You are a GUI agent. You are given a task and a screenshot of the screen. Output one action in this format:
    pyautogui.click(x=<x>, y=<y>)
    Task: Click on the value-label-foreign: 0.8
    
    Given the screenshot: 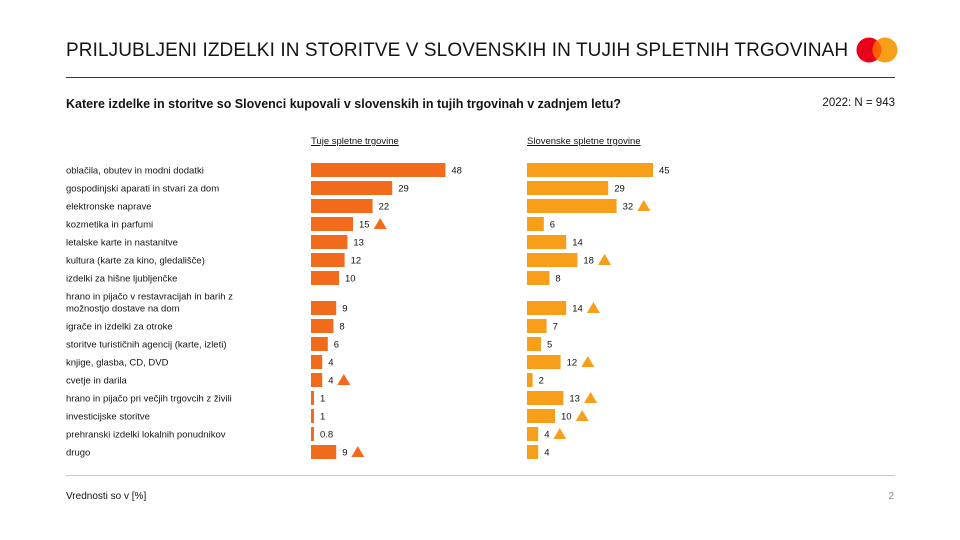 What is the action you would take?
    pyautogui.click(x=326, y=435)
    